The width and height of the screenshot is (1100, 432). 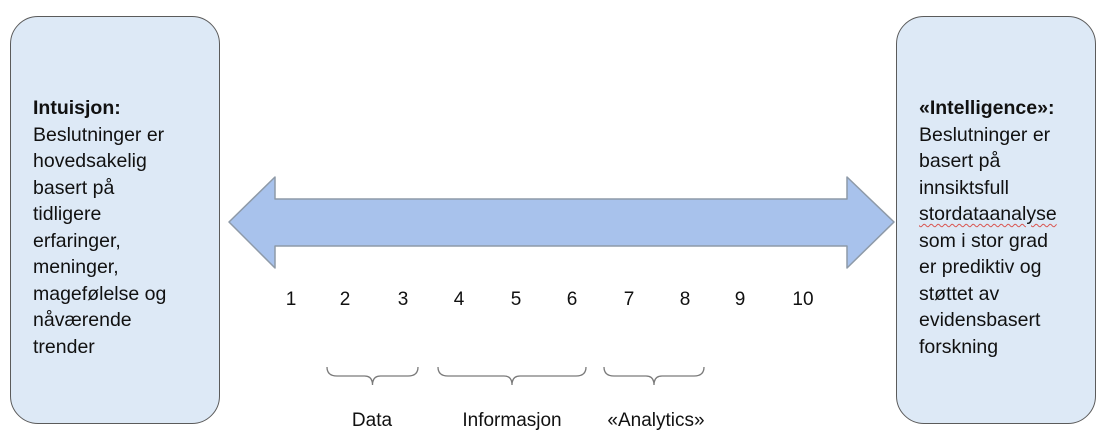 What do you see at coordinates (572, 299) in the screenshot?
I see `scale-6: 6` at bounding box center [572, 299].